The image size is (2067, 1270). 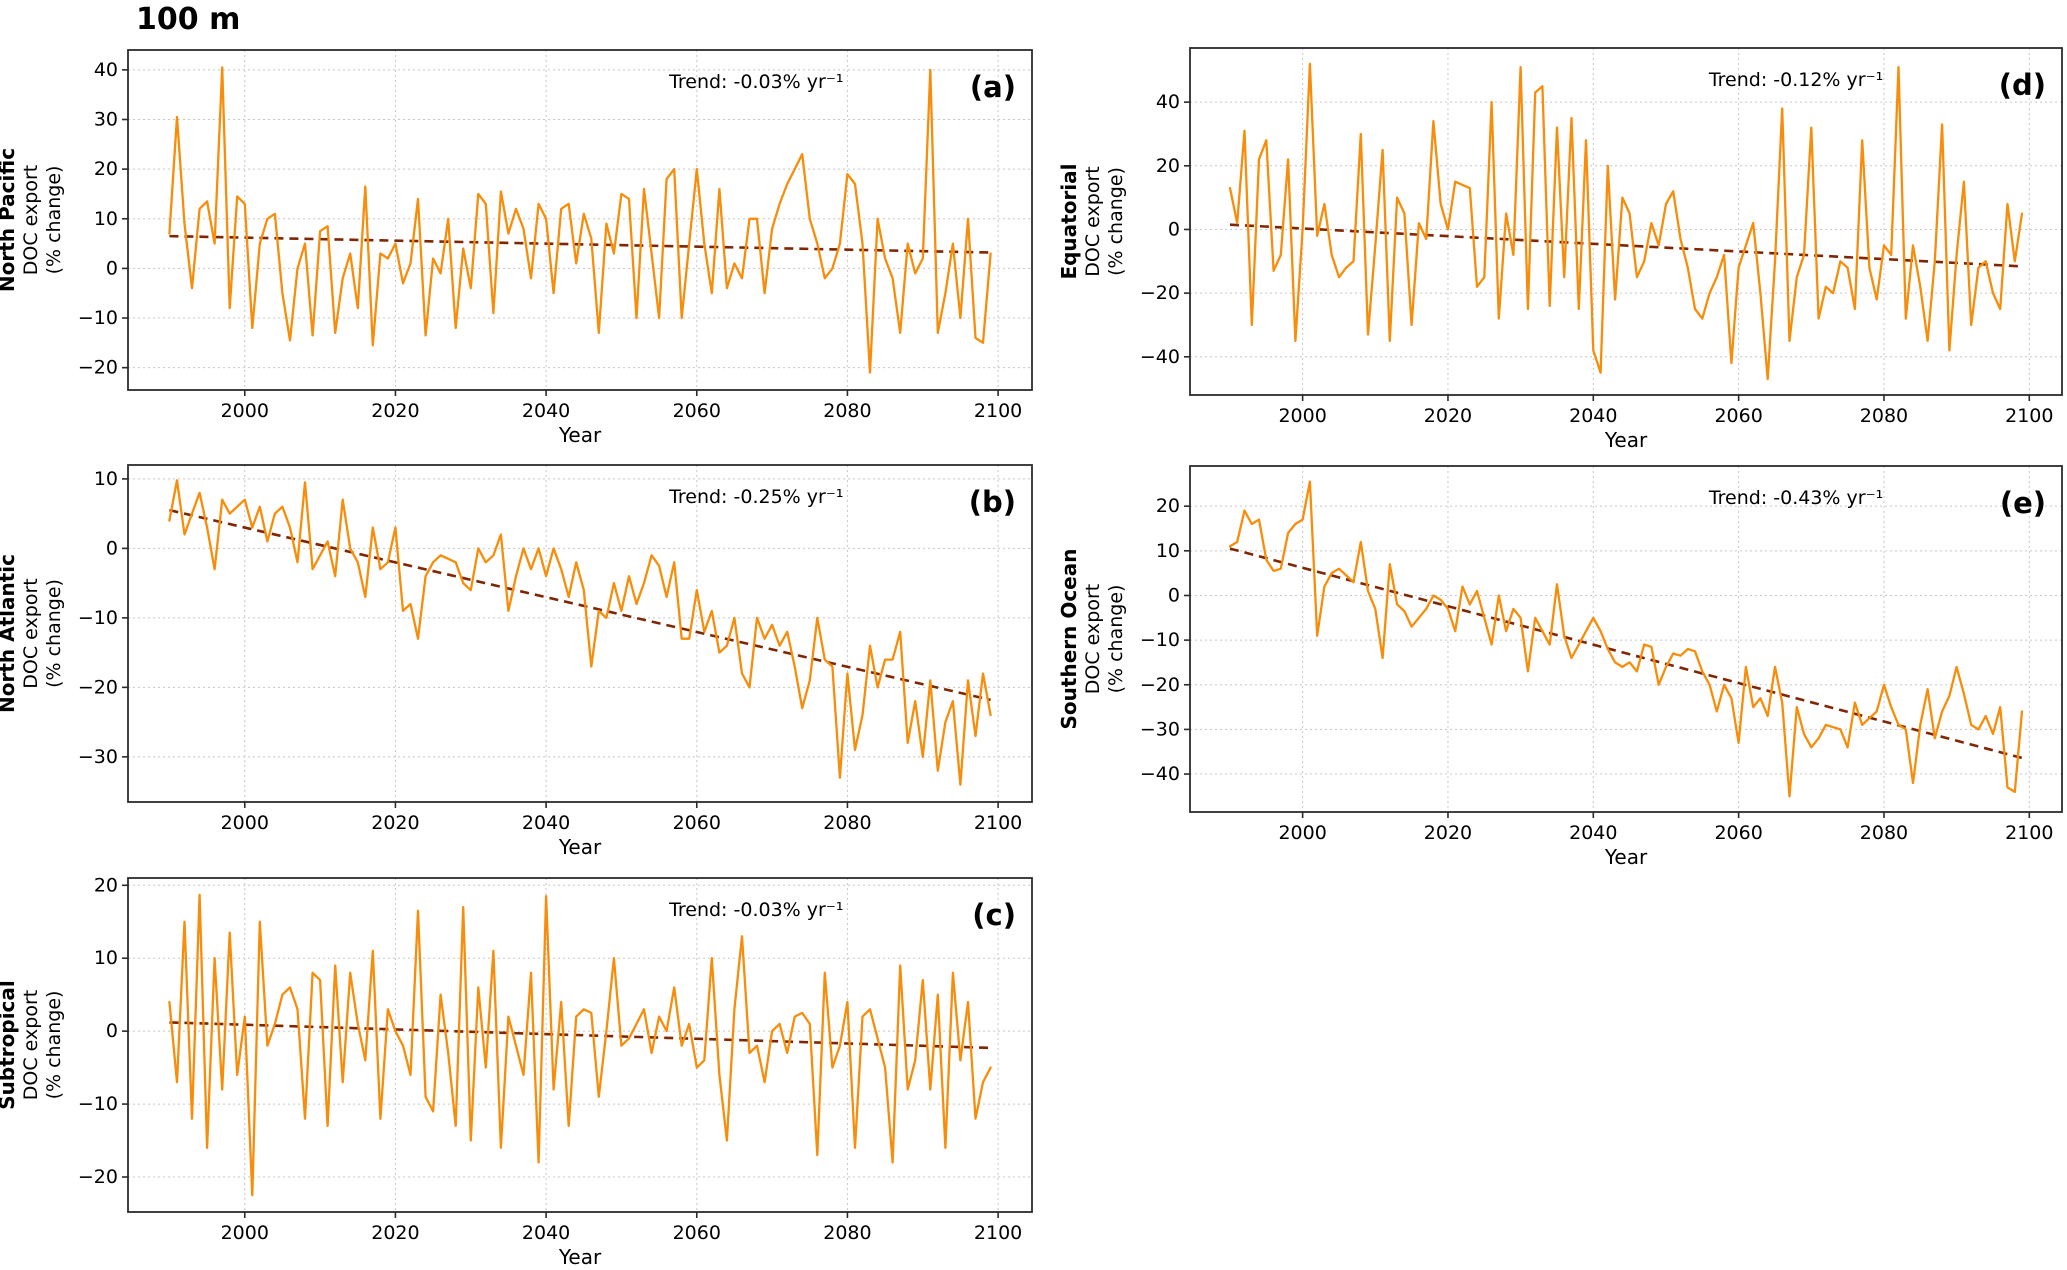 I want to click on panel-letter: (a), so click(x=993, y=87).